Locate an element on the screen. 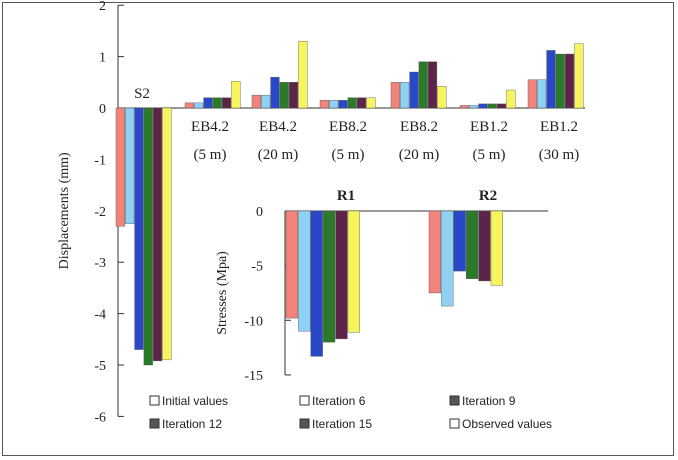 The height and width of the screenshot is (460, 678). y-tick-label: 2 is located at coordinates (102, 7).